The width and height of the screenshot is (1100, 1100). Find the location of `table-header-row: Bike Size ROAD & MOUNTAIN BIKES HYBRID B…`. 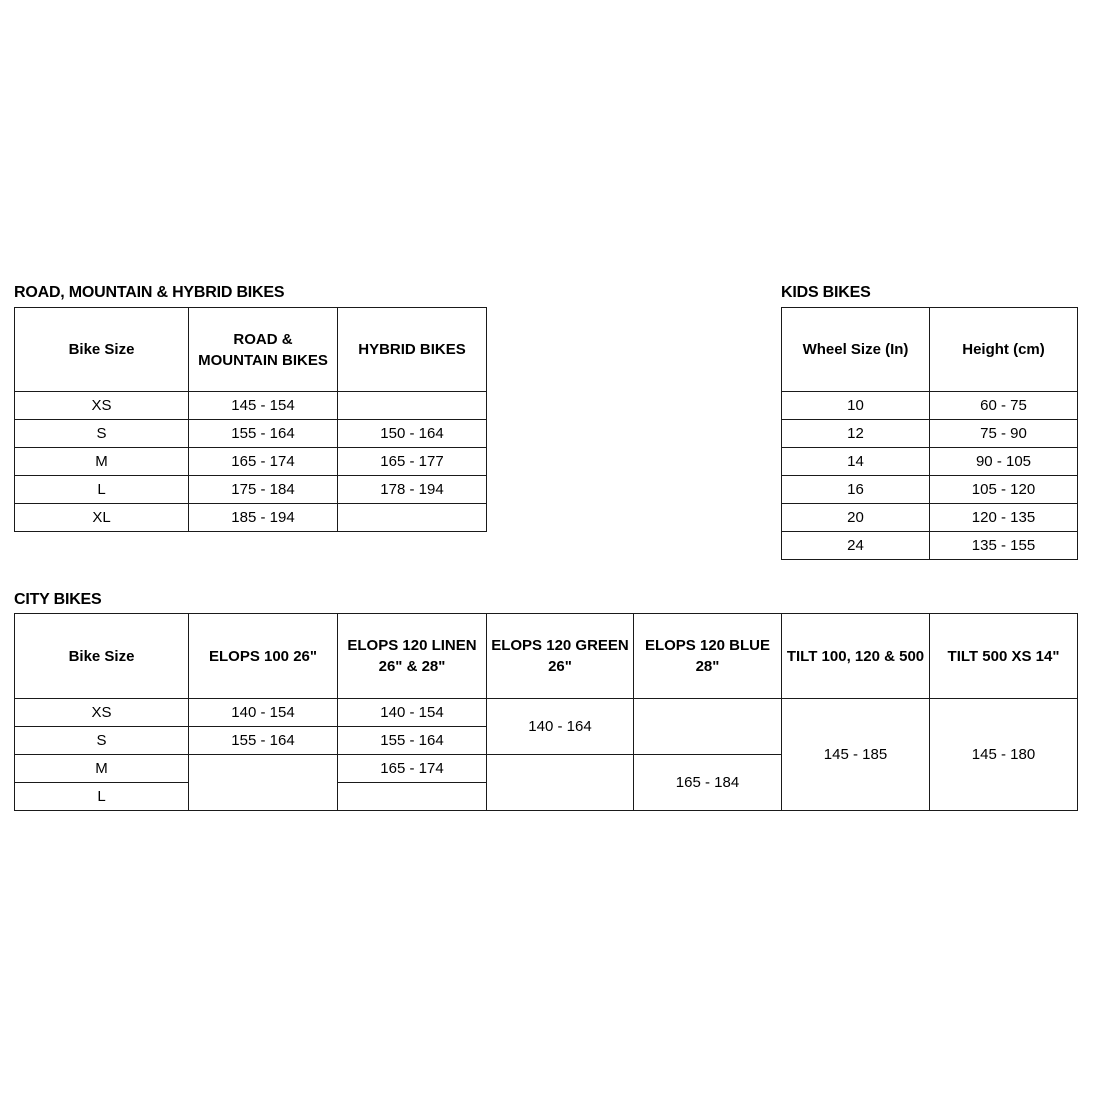

table-header-row: Bike Size ROAD & MOUNTAIN BIKES HYBRID B… is located at coordinates (250, 349).